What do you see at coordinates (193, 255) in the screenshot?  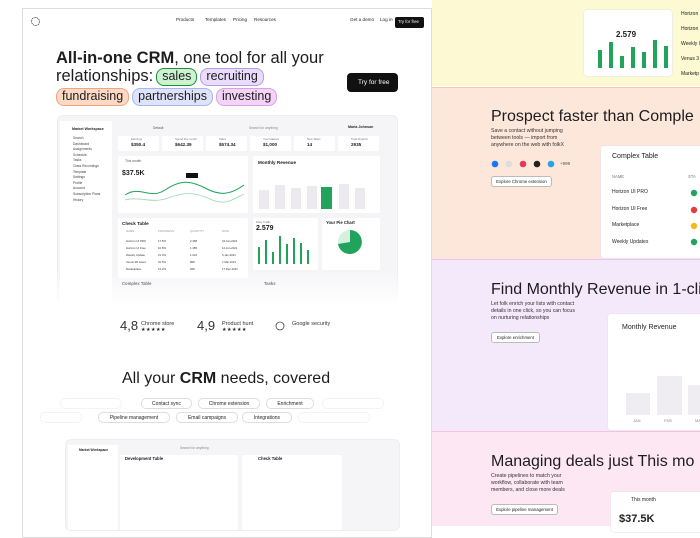 I see `check-cell: 1.024` at bounding box center [193, 255].